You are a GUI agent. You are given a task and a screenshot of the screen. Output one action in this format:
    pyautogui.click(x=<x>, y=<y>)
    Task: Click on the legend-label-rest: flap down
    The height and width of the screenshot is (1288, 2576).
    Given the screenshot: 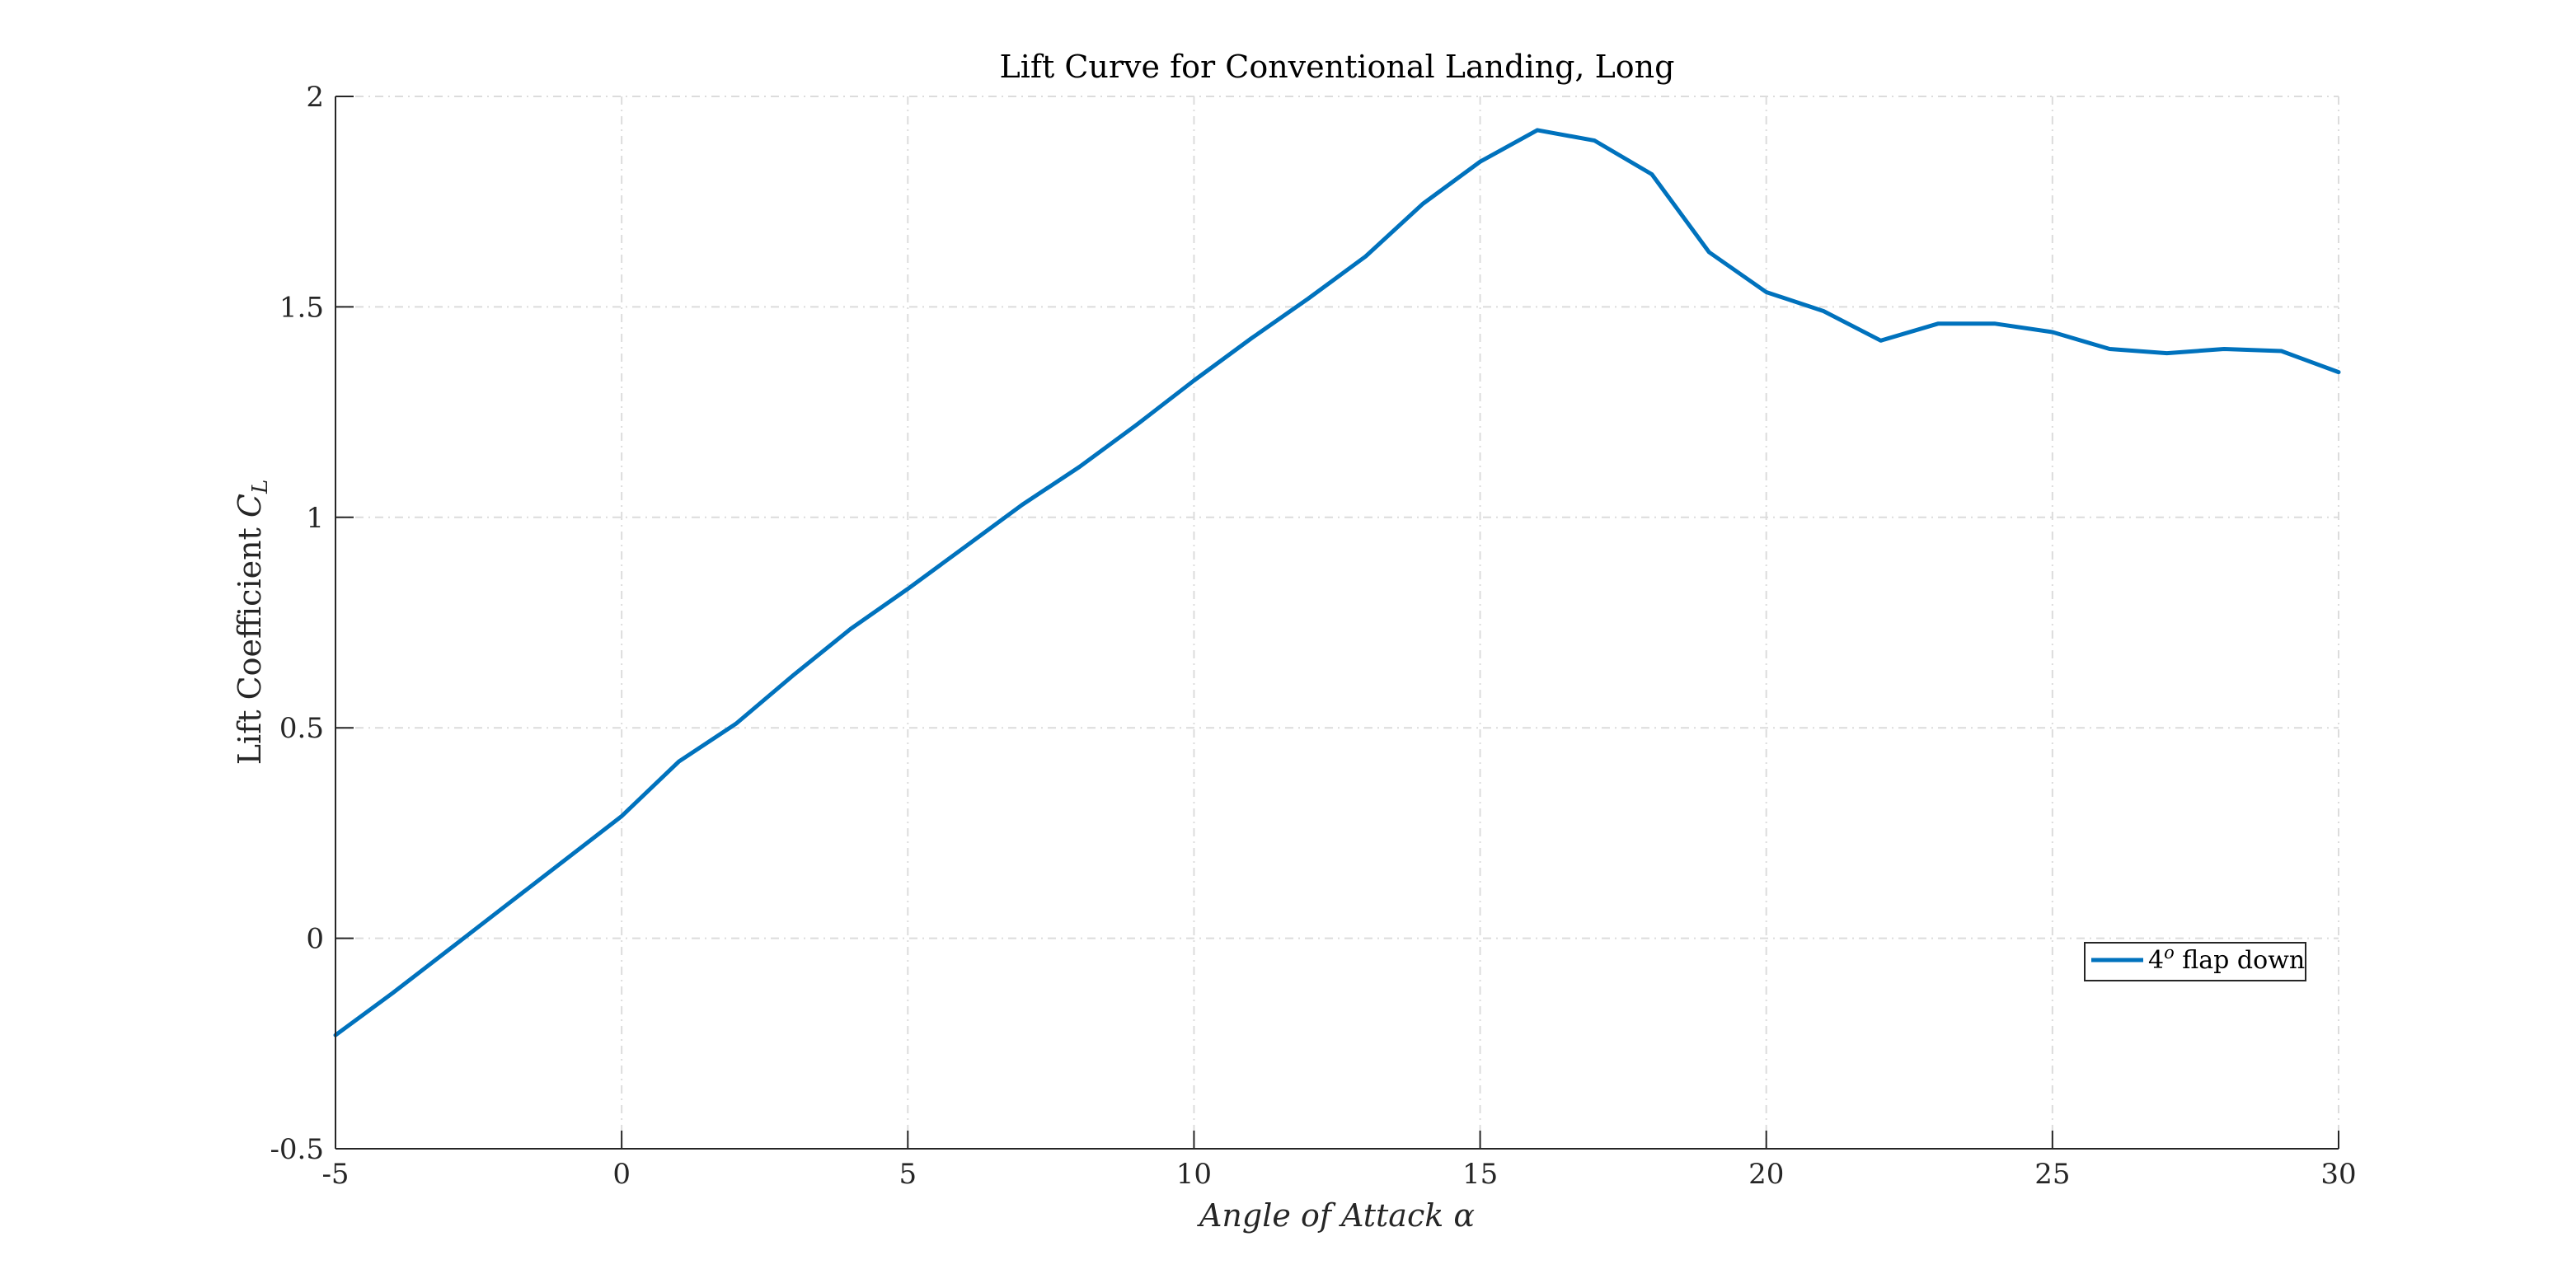 What is the action you would take?
    pyautogui.click(x=2240, y=960)
    